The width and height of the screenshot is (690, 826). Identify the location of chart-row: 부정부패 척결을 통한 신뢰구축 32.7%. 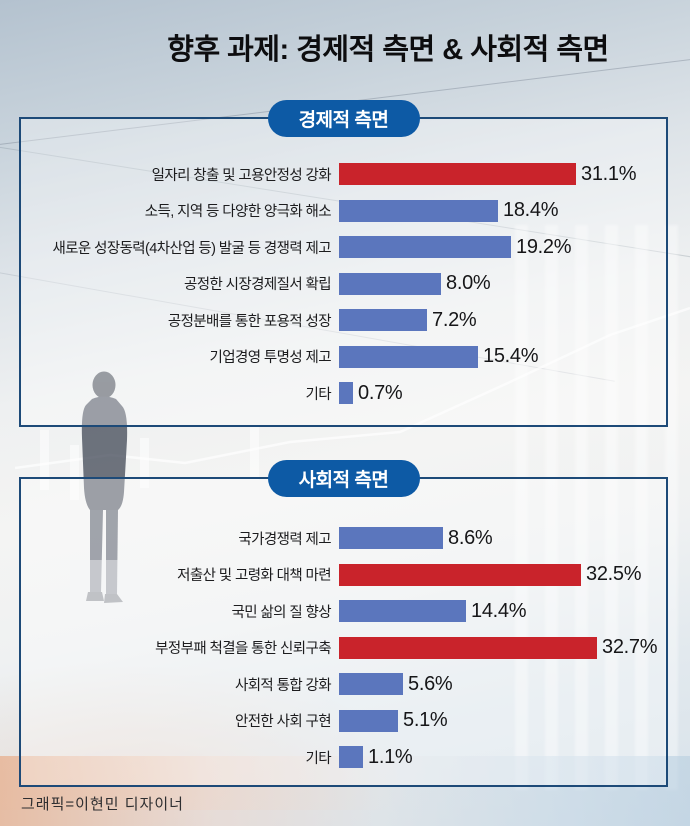
(343, 648).